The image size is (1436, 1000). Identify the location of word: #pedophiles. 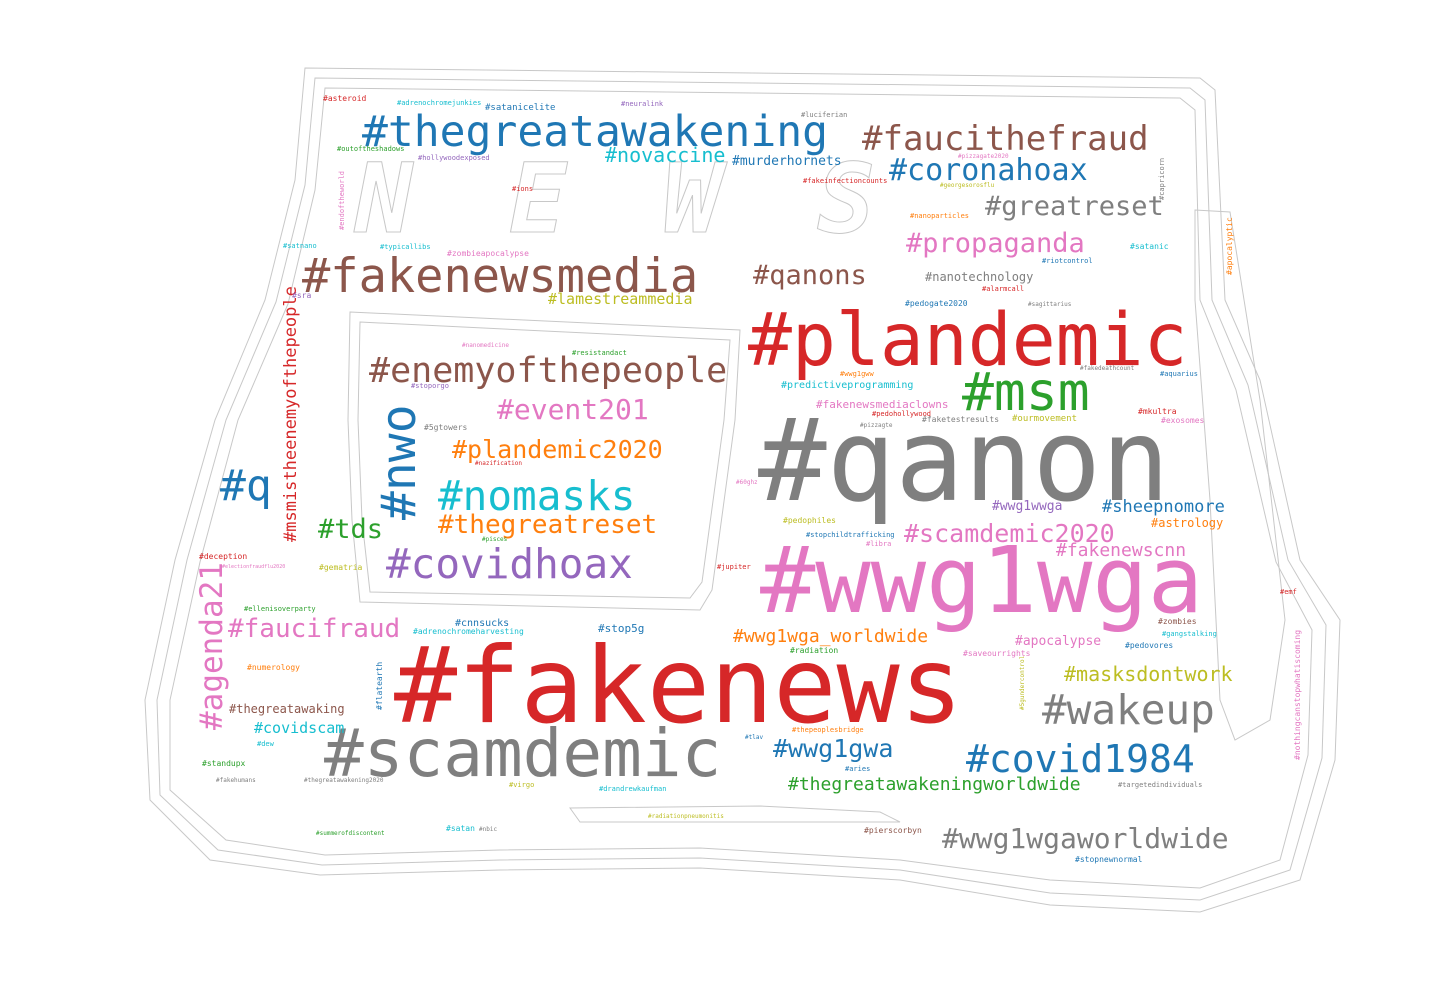
(809, 520).